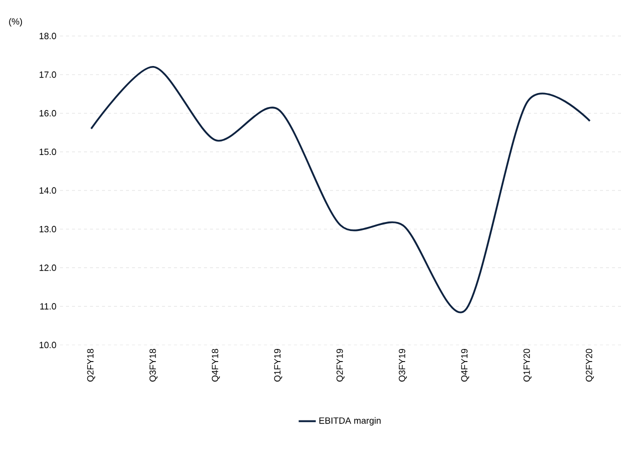 The height and width of the screenshot is (452, 621). What do you see at coordinates (48, 345) in the screenshot?
I see `y-tick-label: 10.0` at bounding box center [48, 345].